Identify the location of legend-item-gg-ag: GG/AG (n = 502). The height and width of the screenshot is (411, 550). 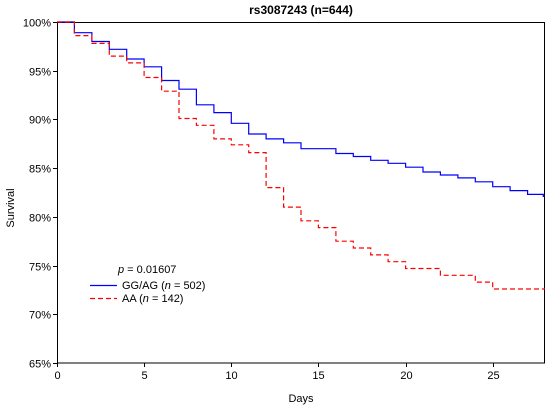
(147, 286).